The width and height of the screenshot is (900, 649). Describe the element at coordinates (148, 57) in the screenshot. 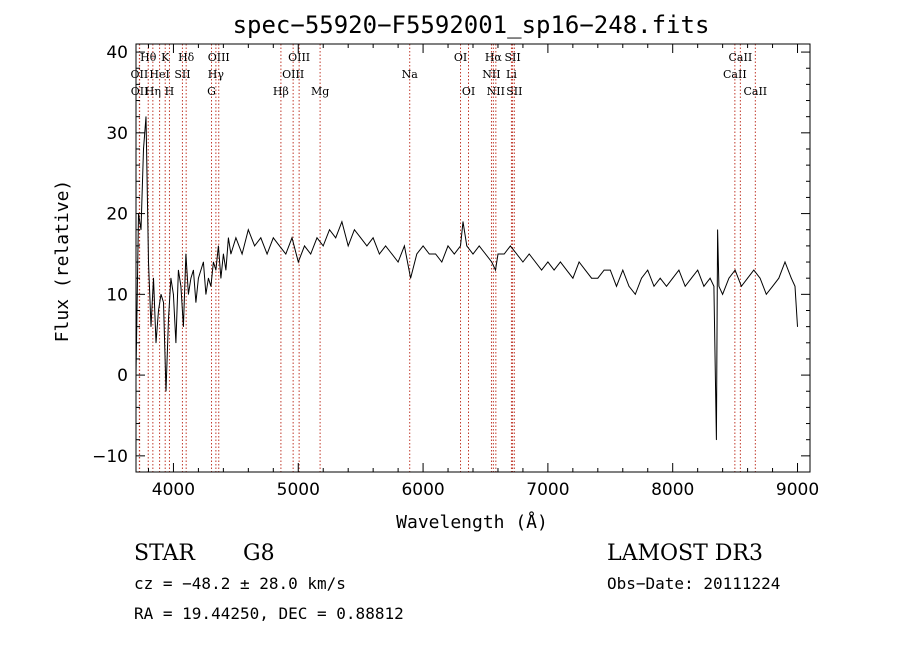

I see `line-label-2: Hθ` at that location.